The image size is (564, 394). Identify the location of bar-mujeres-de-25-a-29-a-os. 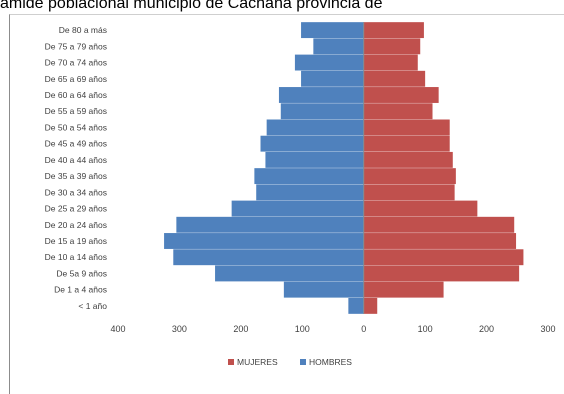
(420, 208).